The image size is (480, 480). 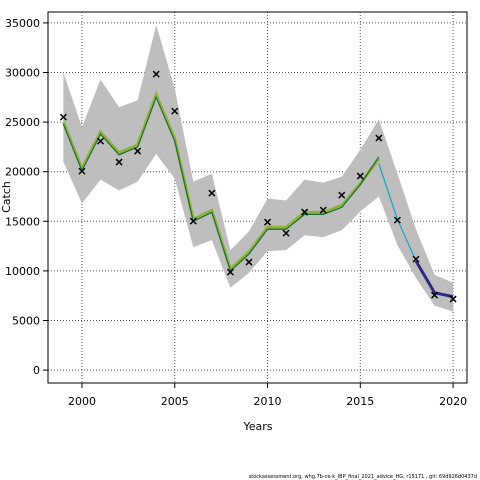 I want to click on x-tick-label: 2005, so click(x=175, y=401).